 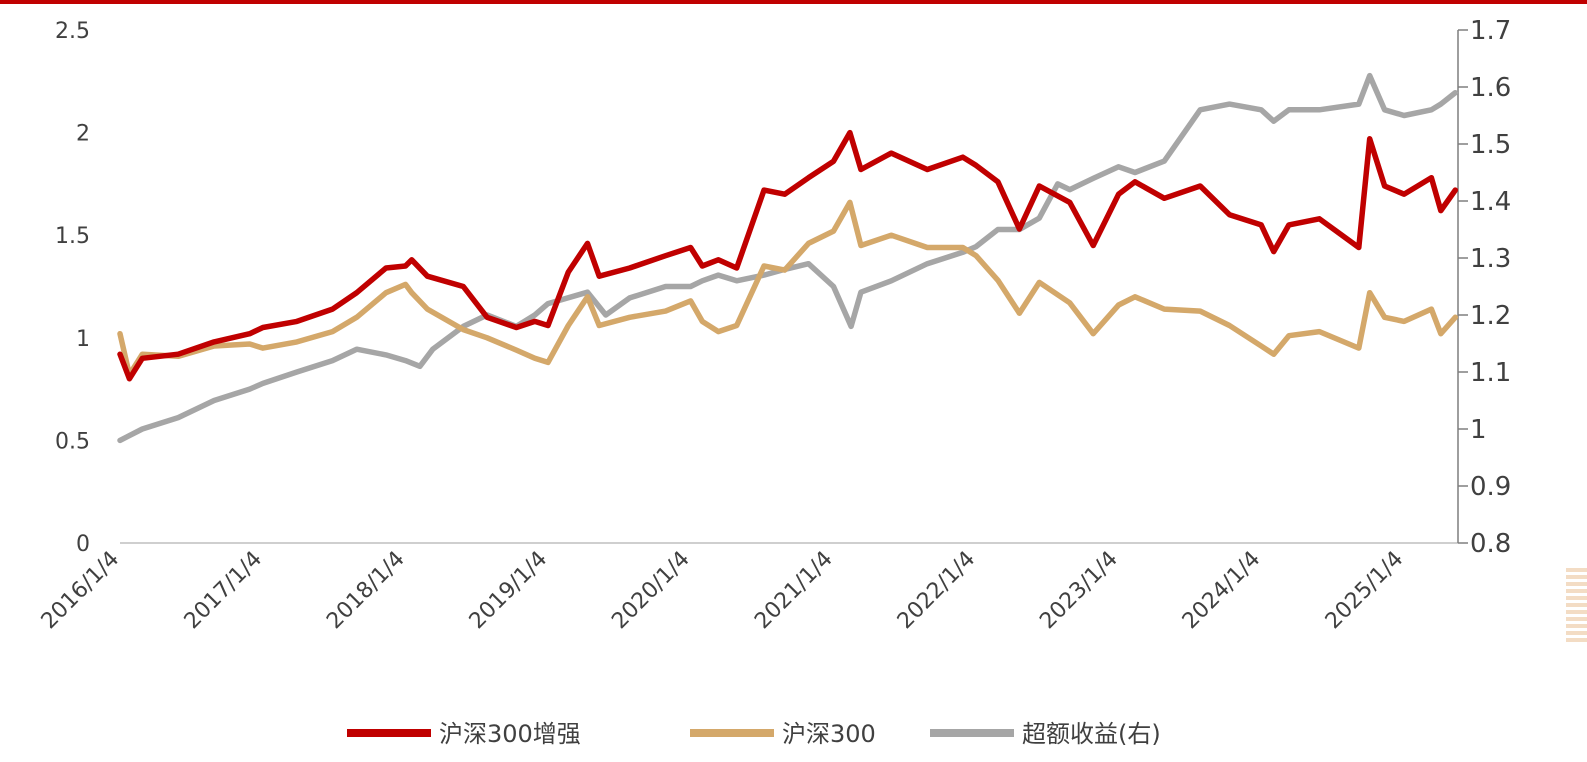 I want to click on y-left-tick-label: 2, so click(x=83, y=134).